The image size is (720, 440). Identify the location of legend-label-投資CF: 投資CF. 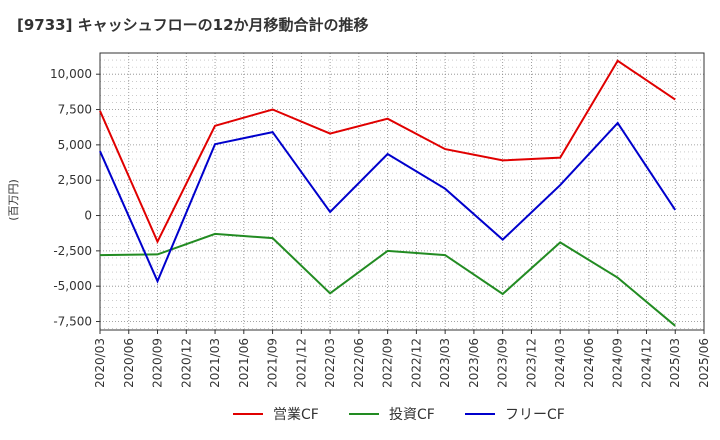
(412, 415).